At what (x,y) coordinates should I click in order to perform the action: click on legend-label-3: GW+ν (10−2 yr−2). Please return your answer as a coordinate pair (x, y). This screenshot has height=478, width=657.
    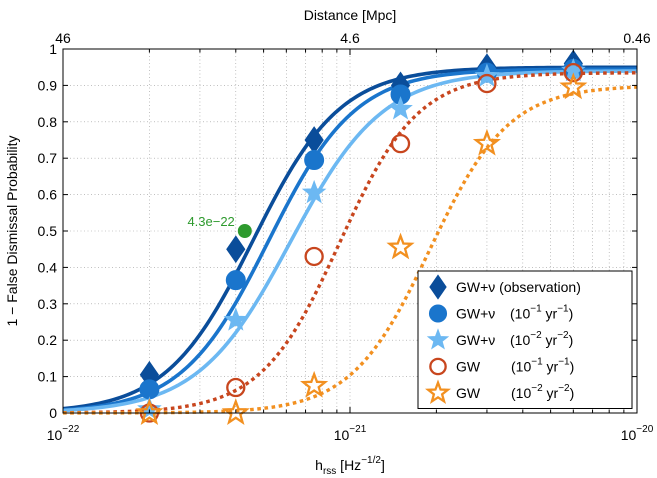
    Looking at the image, I should click on (514, 339).